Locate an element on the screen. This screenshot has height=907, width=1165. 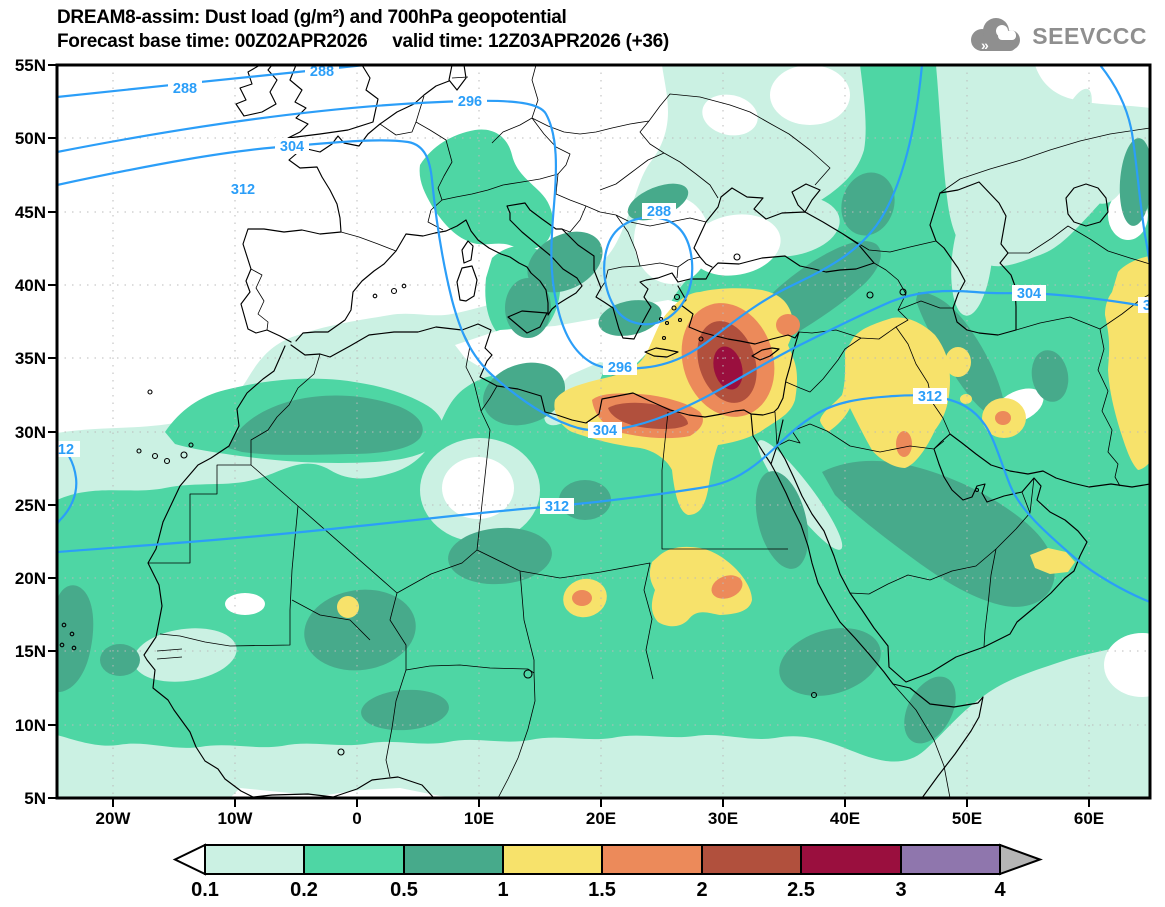
lon-label: 10E is located at coordinates (479, 818).